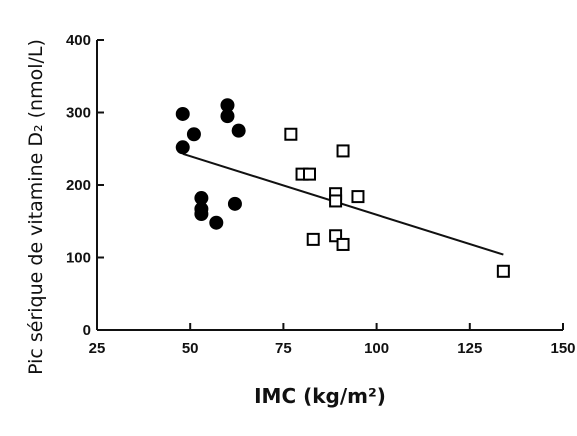  I want to click on x-tick-label: 25, so click(97, 348).